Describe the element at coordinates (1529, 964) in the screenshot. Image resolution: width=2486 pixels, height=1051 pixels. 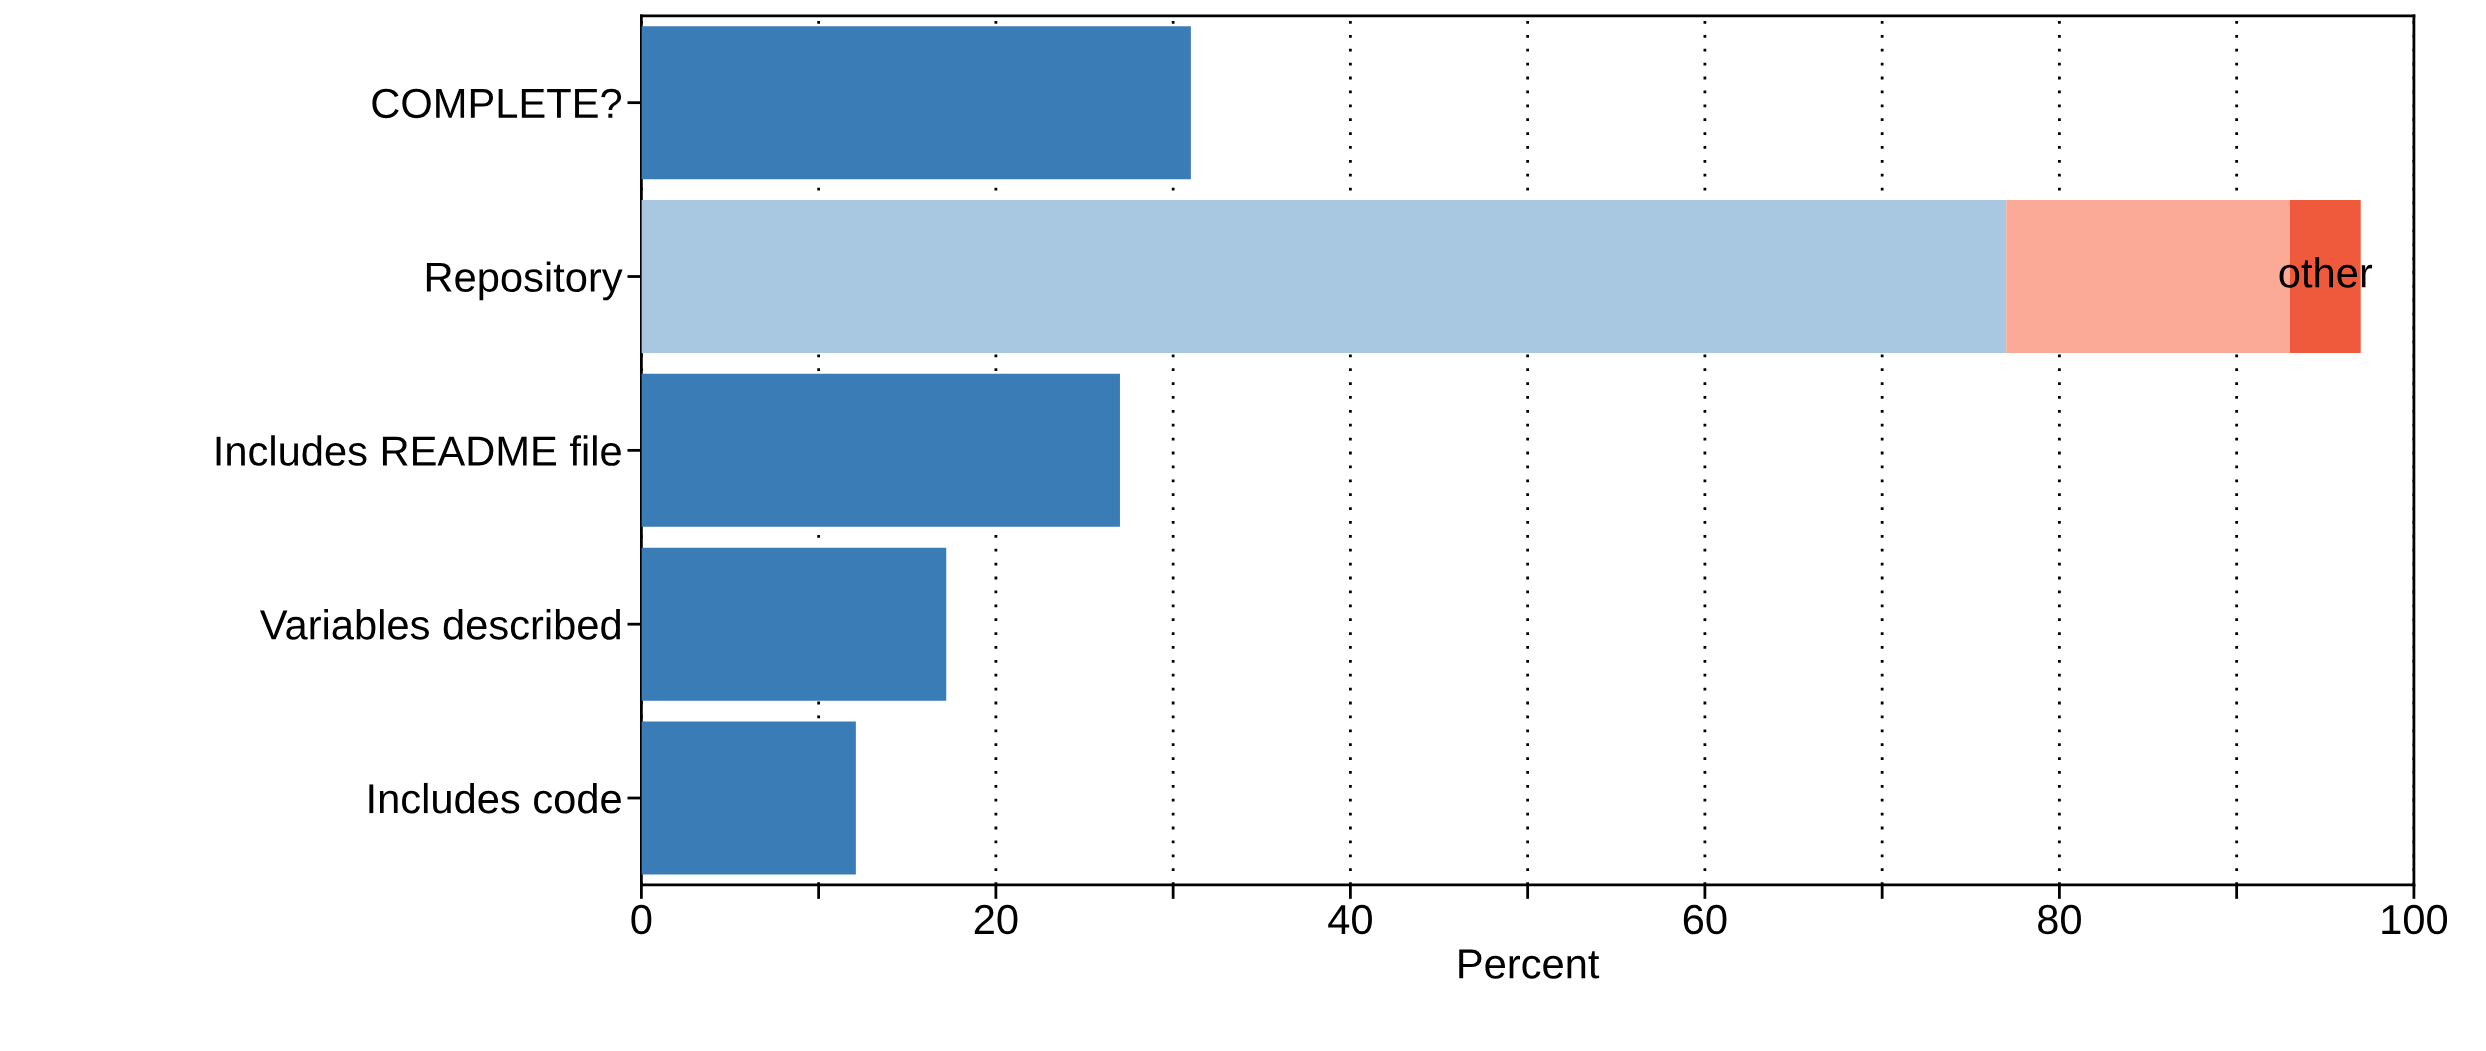
I see `x-axis-title: Percent` at that location.